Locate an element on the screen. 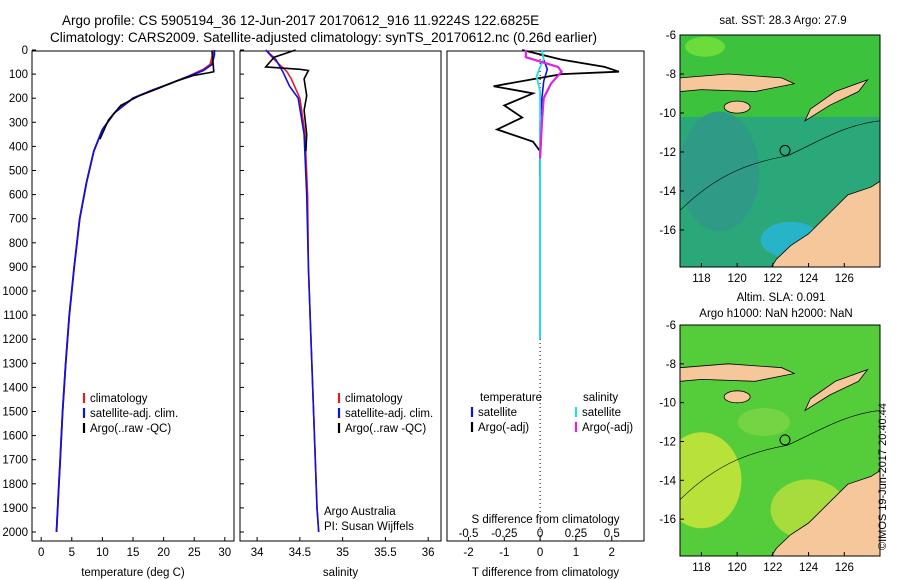  temperature-xtick-label: 30 is located at coordinates (224, 553).